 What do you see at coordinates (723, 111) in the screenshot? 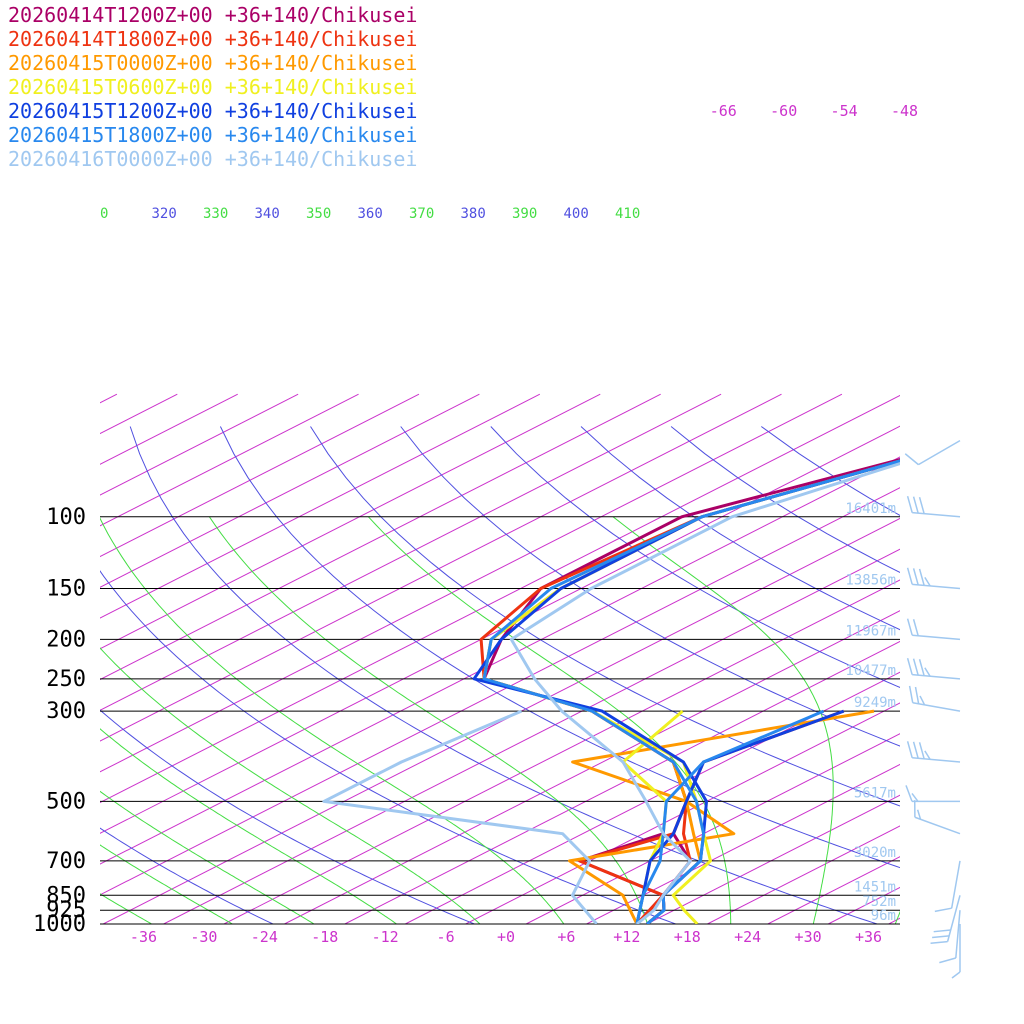
I see `top-tick-label: -66` at bounding box center [723, 111].